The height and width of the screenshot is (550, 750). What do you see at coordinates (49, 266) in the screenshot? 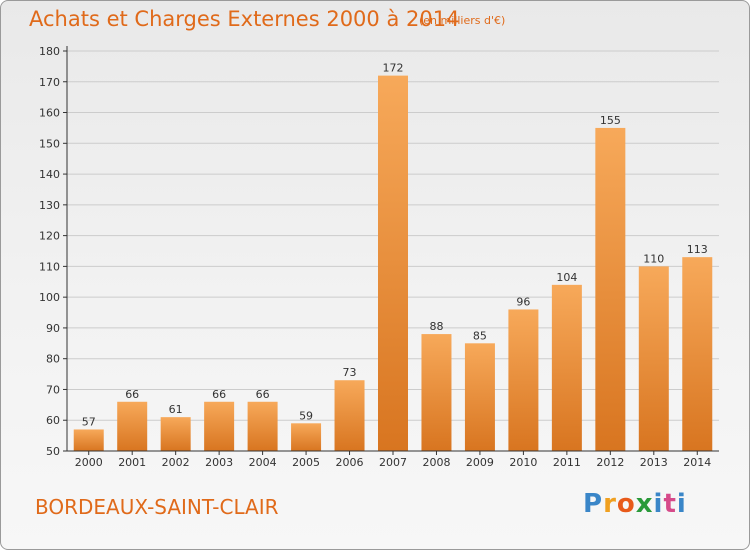
I see `y-tick-label: 110` at bounding box center [49, 266].